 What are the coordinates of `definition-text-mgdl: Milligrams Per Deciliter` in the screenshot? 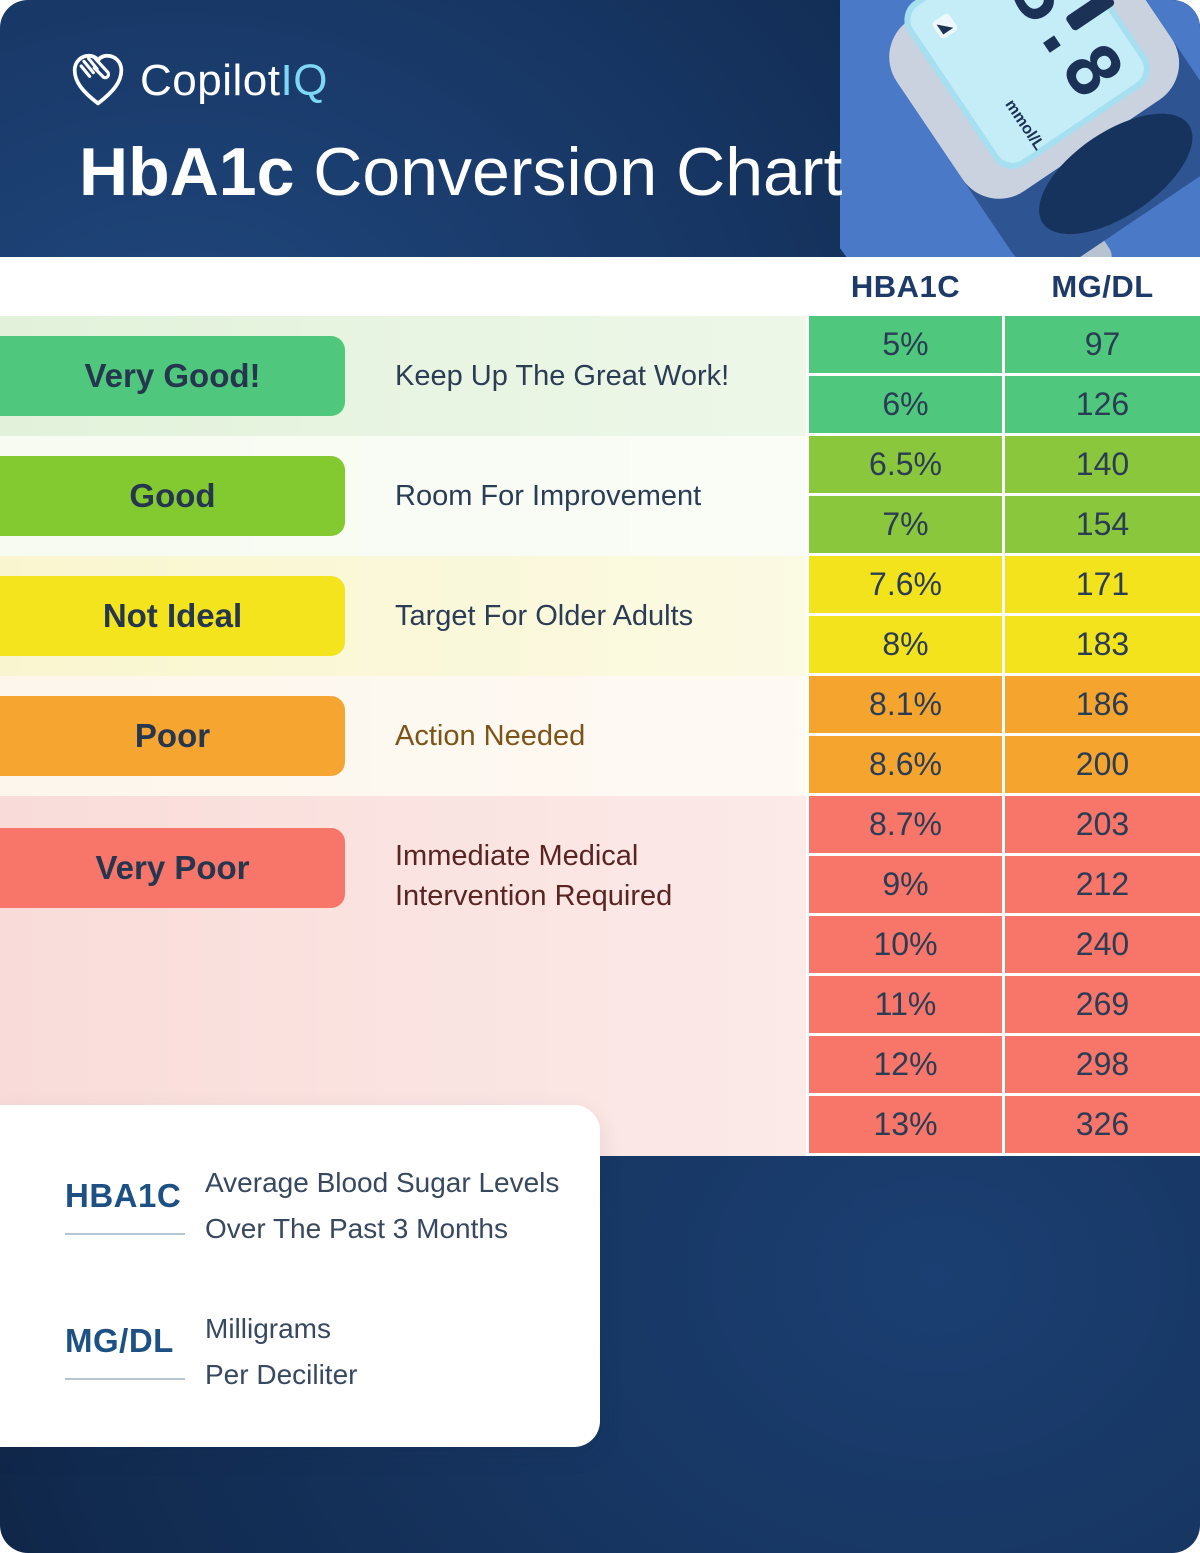 It's located at (281, 1352).